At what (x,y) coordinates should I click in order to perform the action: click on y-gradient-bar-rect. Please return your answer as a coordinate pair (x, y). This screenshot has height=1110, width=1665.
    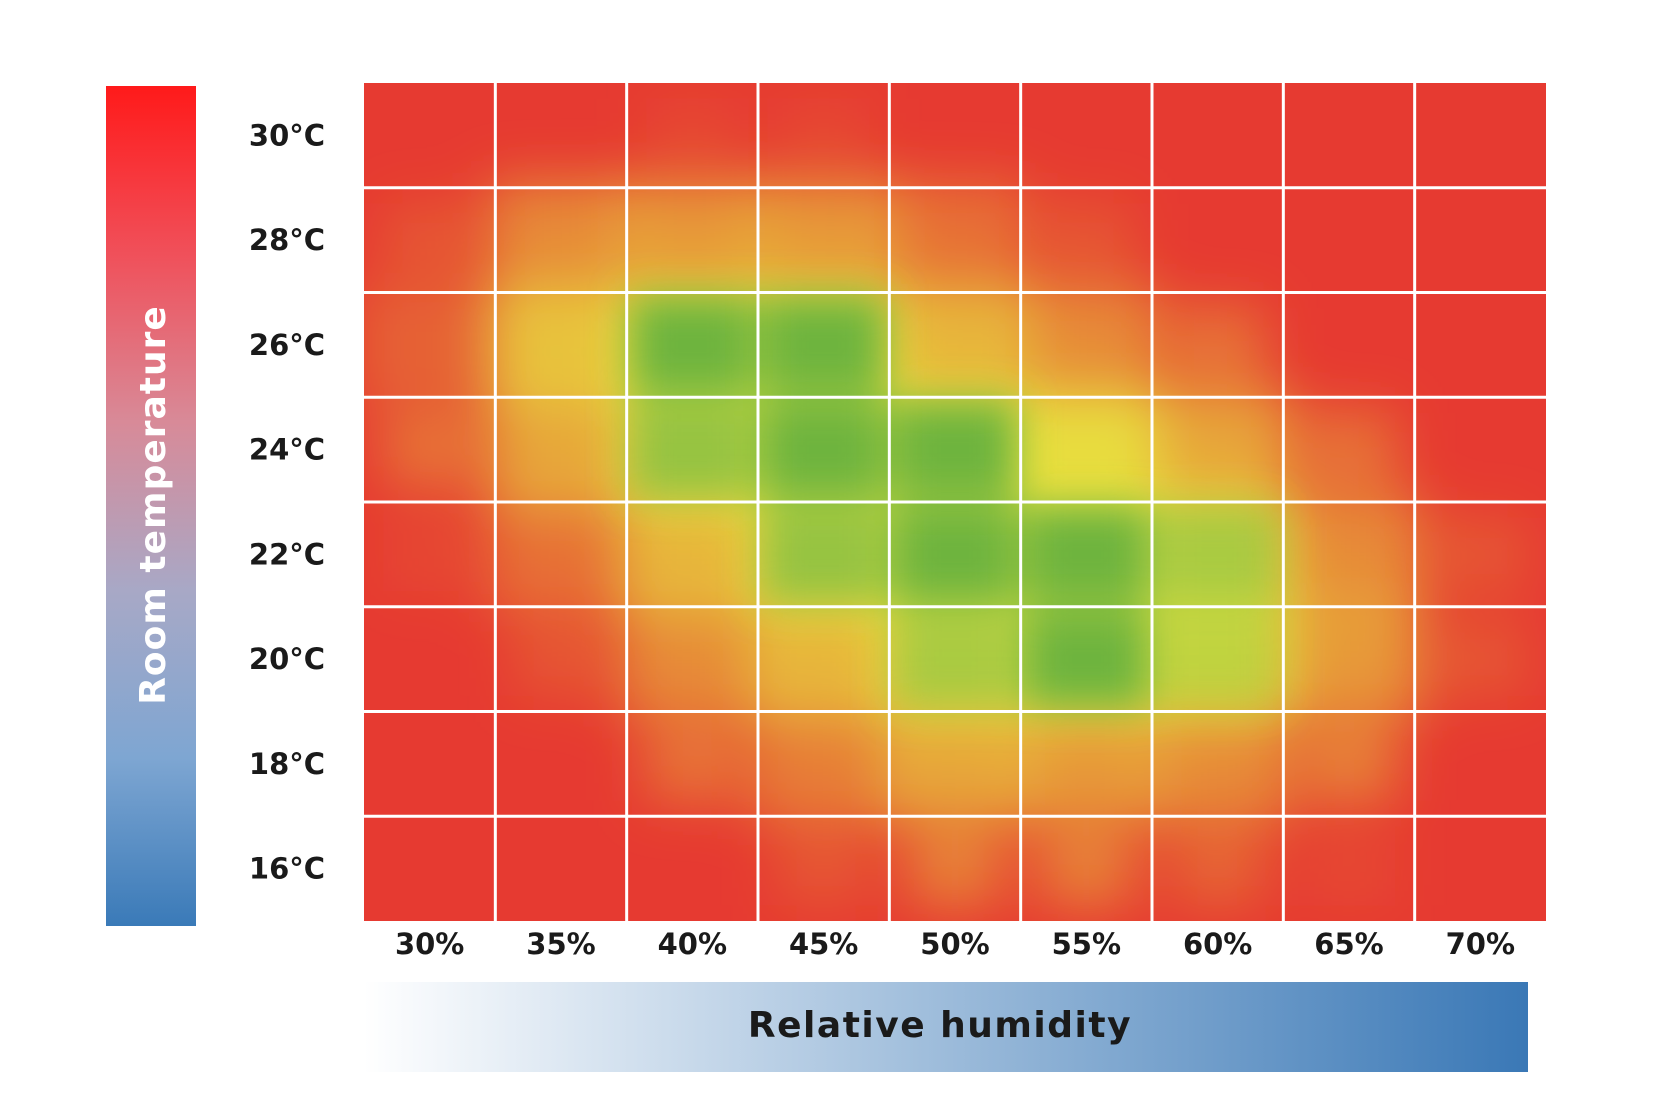
    Looking at the image, I should click on (151, 506).